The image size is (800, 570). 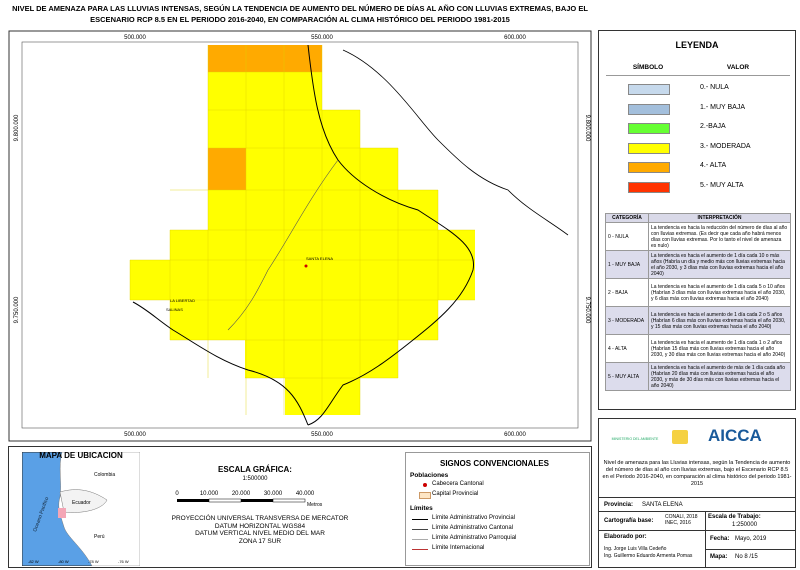 What do you see at coordinates (421, 508) in the screenshot?
I see `signs-subtitle: Límites` at bounding box center [421, 508].